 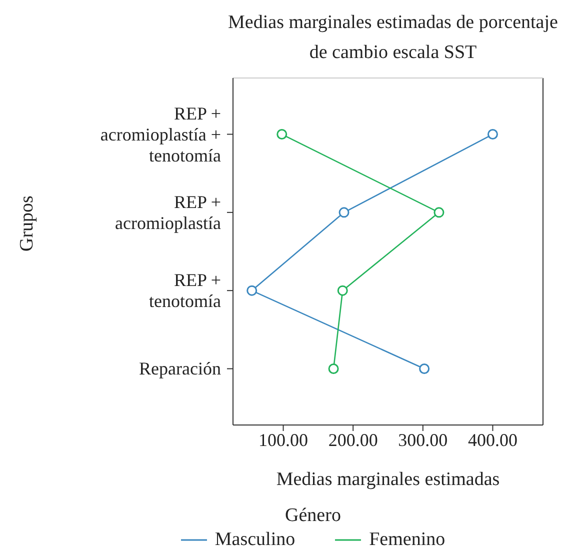 What do you see at coordinates (393, 38) in the screenshot?
I see `chart-title: Medias marginales estimadas de porcentaje de cambio escala SST` at bounding box center [393, 38].